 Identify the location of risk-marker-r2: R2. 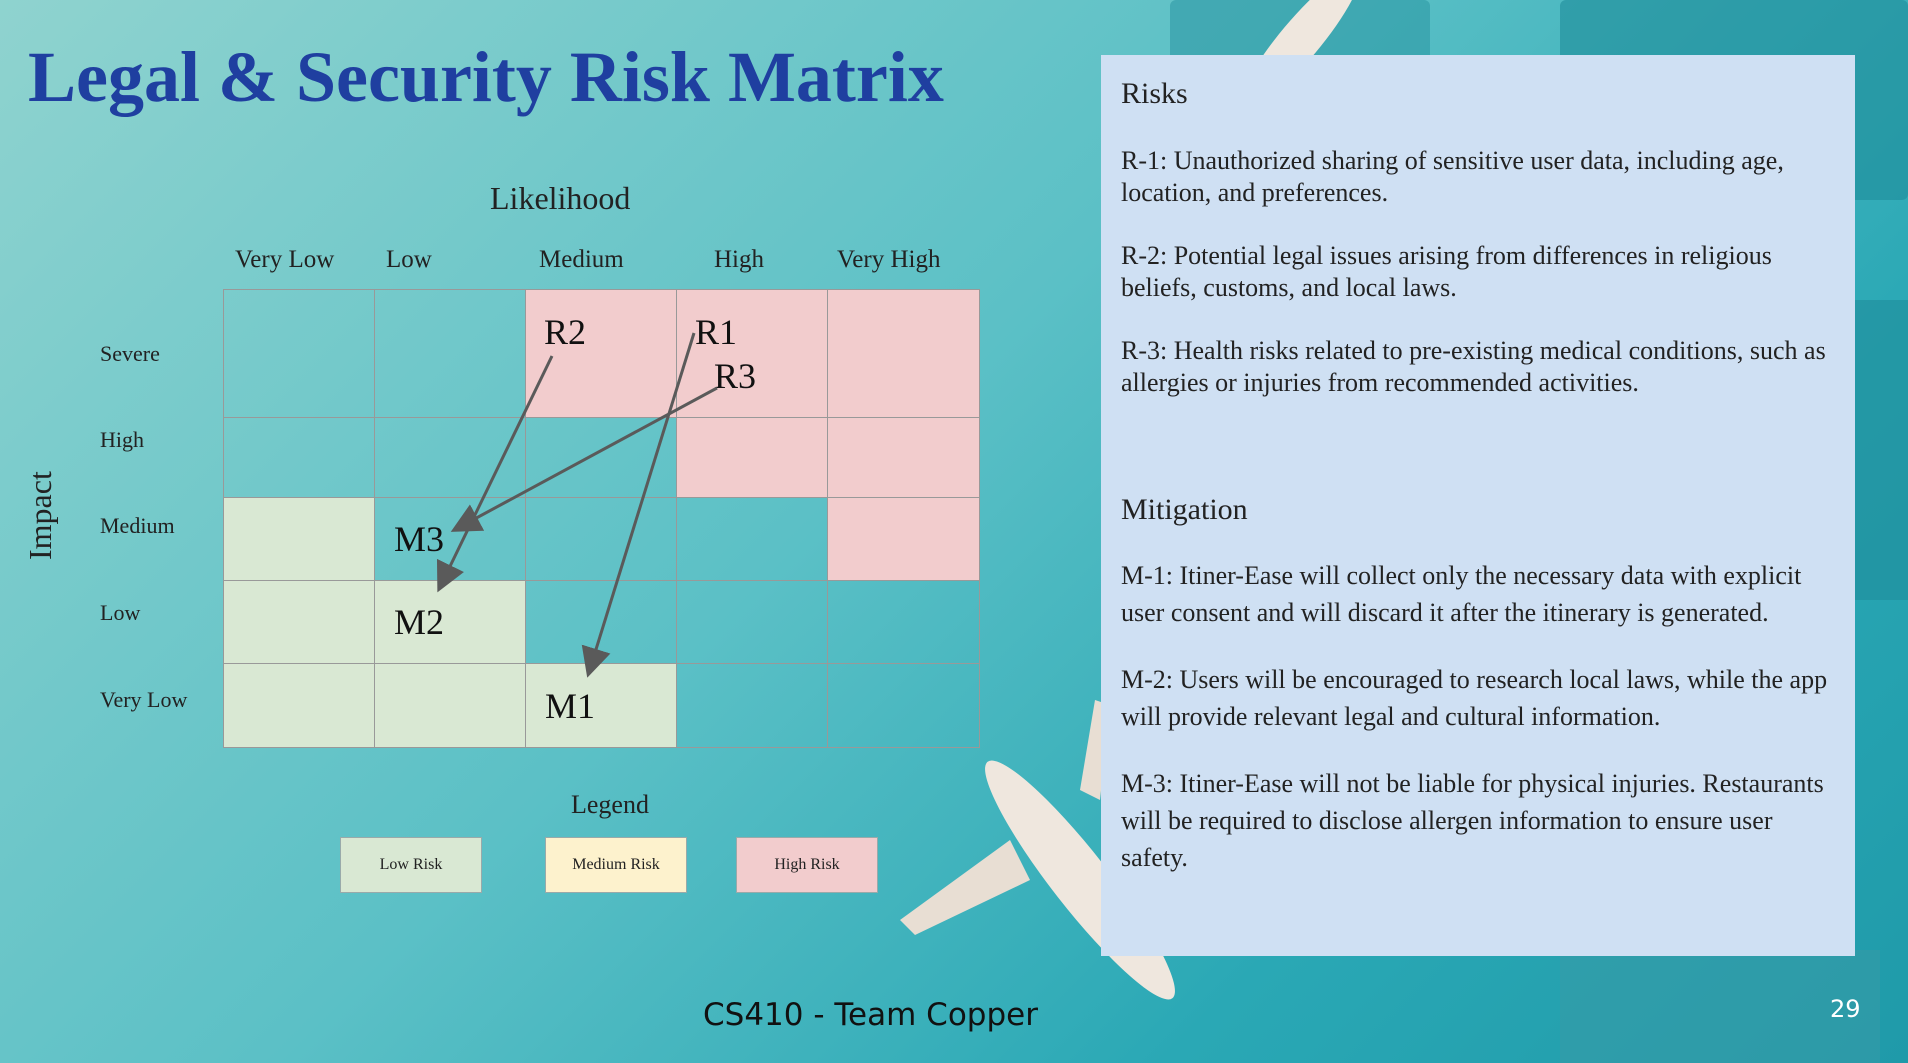
(565, 332).